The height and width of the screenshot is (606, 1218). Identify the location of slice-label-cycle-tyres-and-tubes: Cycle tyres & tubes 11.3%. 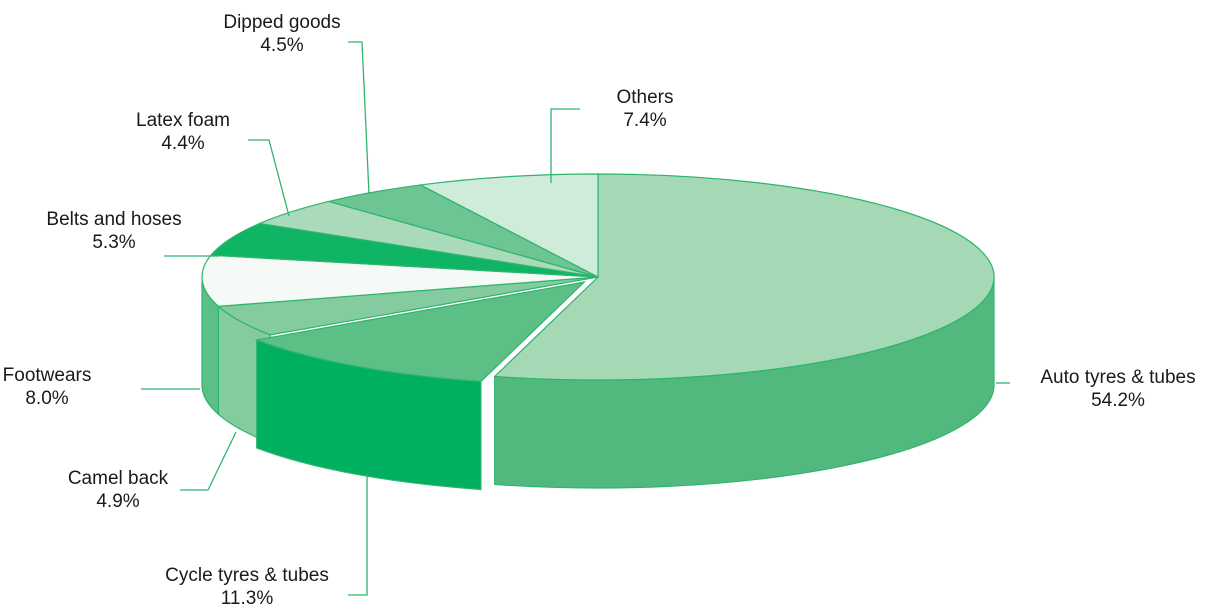
(247, 585).